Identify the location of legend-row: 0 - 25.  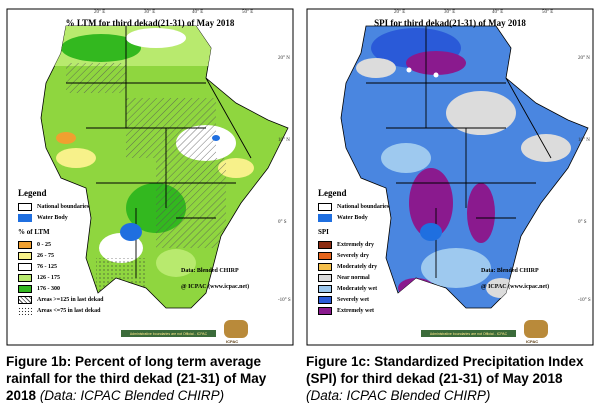
(60, 244).